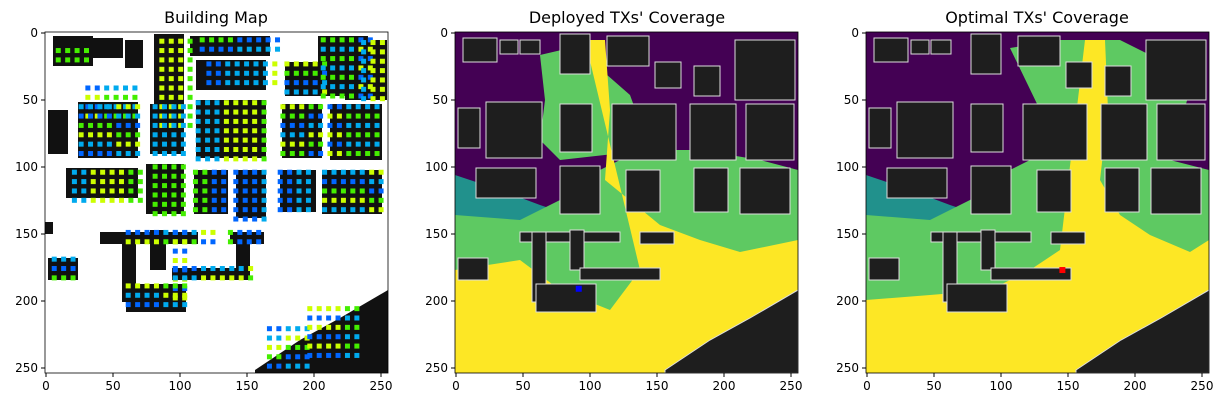 The image size is (1224, 407). Describe the element at coordinates (108, 130) in the screenshot. I see `building` at that location.